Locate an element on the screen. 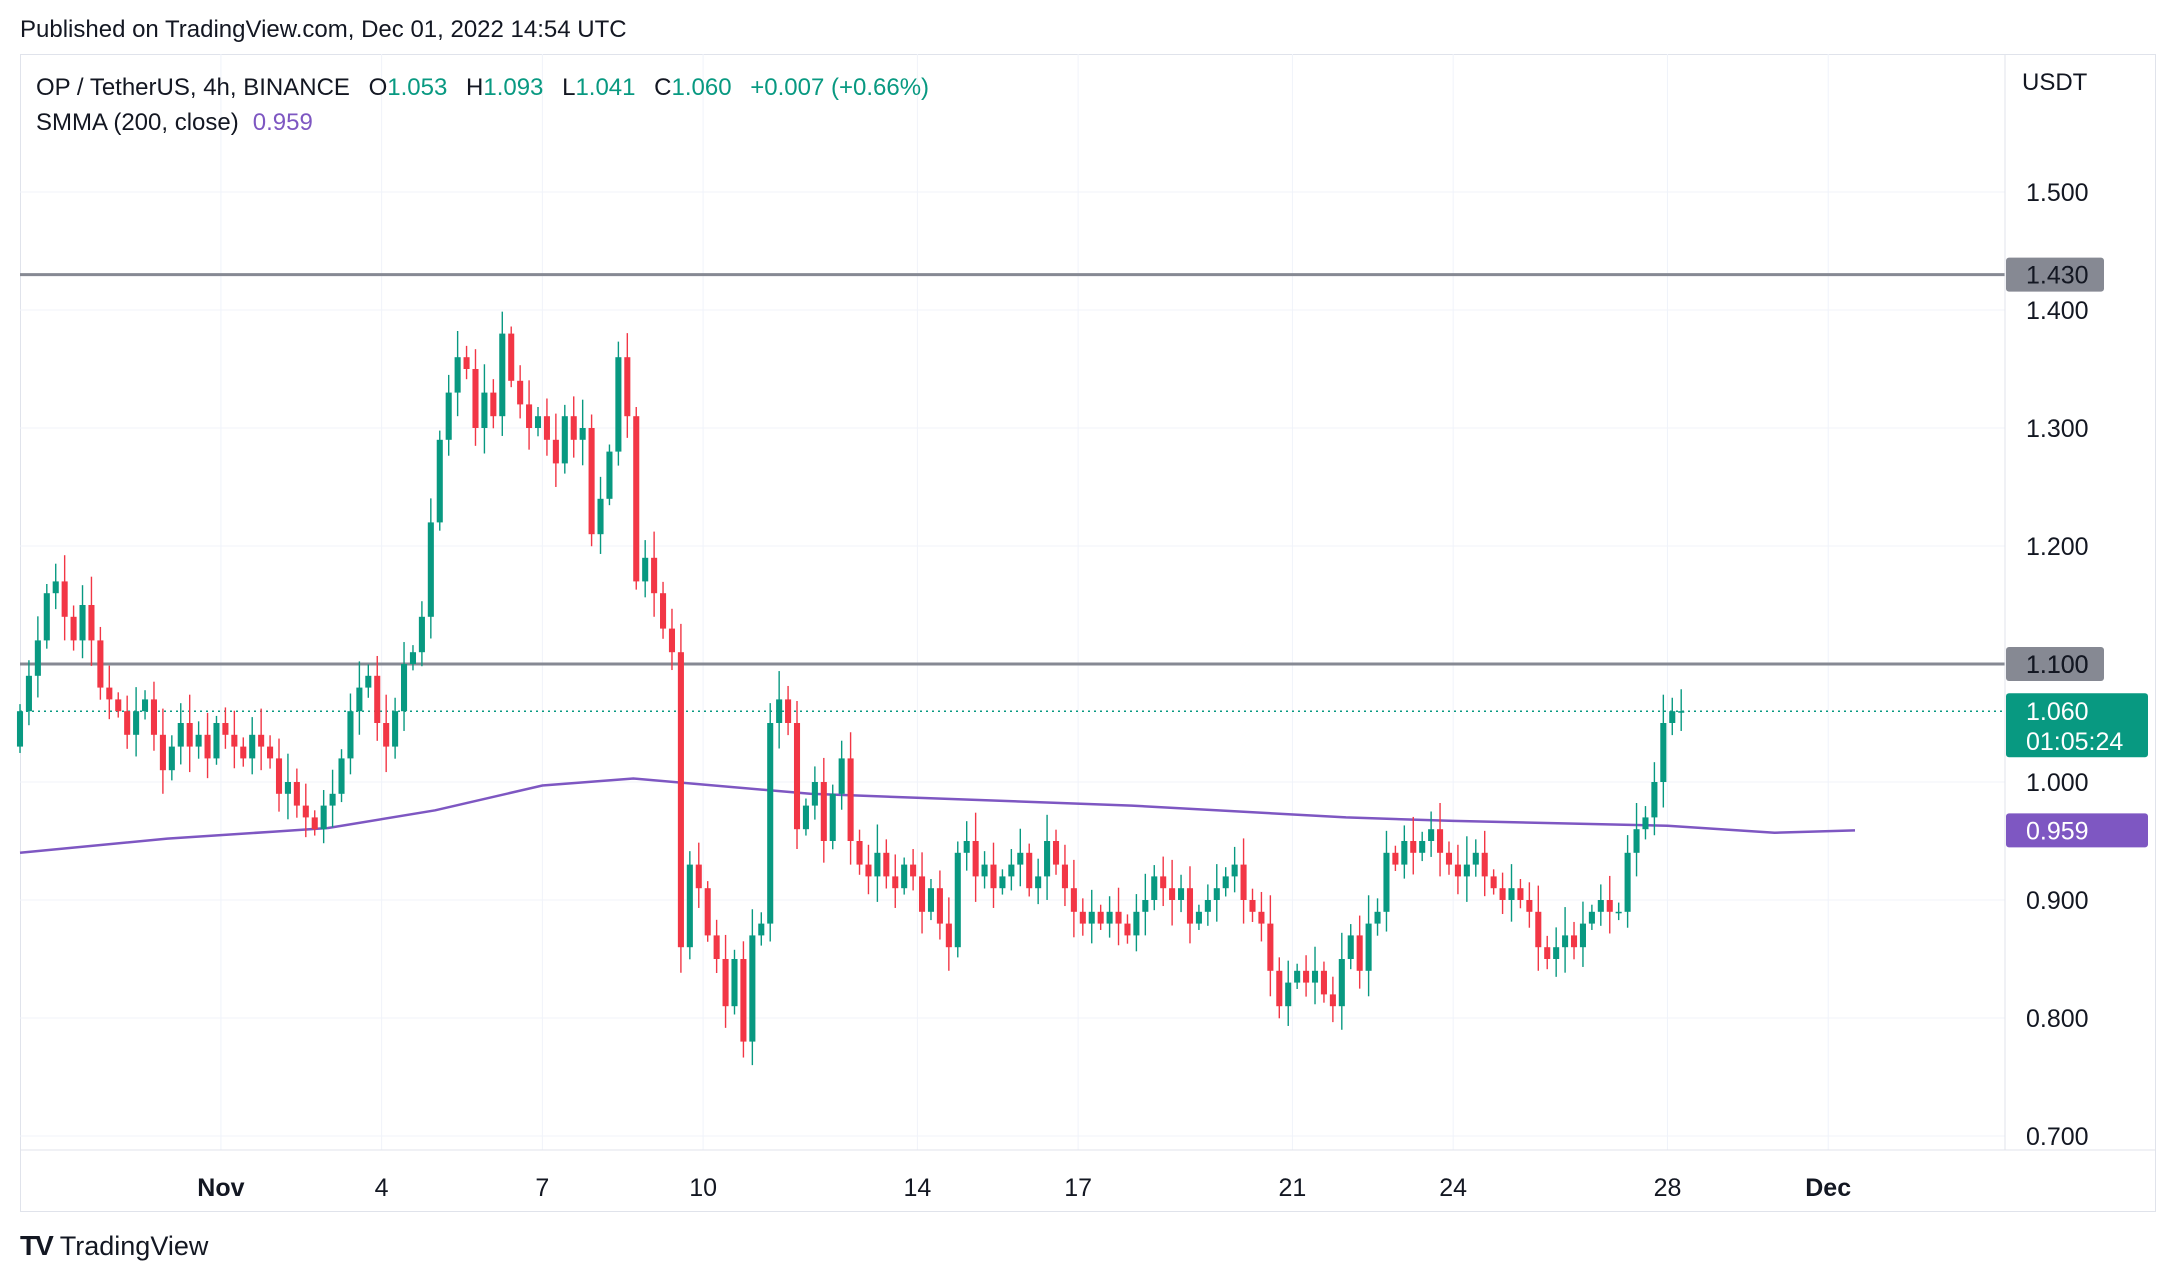 The width and height of the screenshot is (2172, 1282). smma-line: 0.959 is located at coordinates (1083, 816).